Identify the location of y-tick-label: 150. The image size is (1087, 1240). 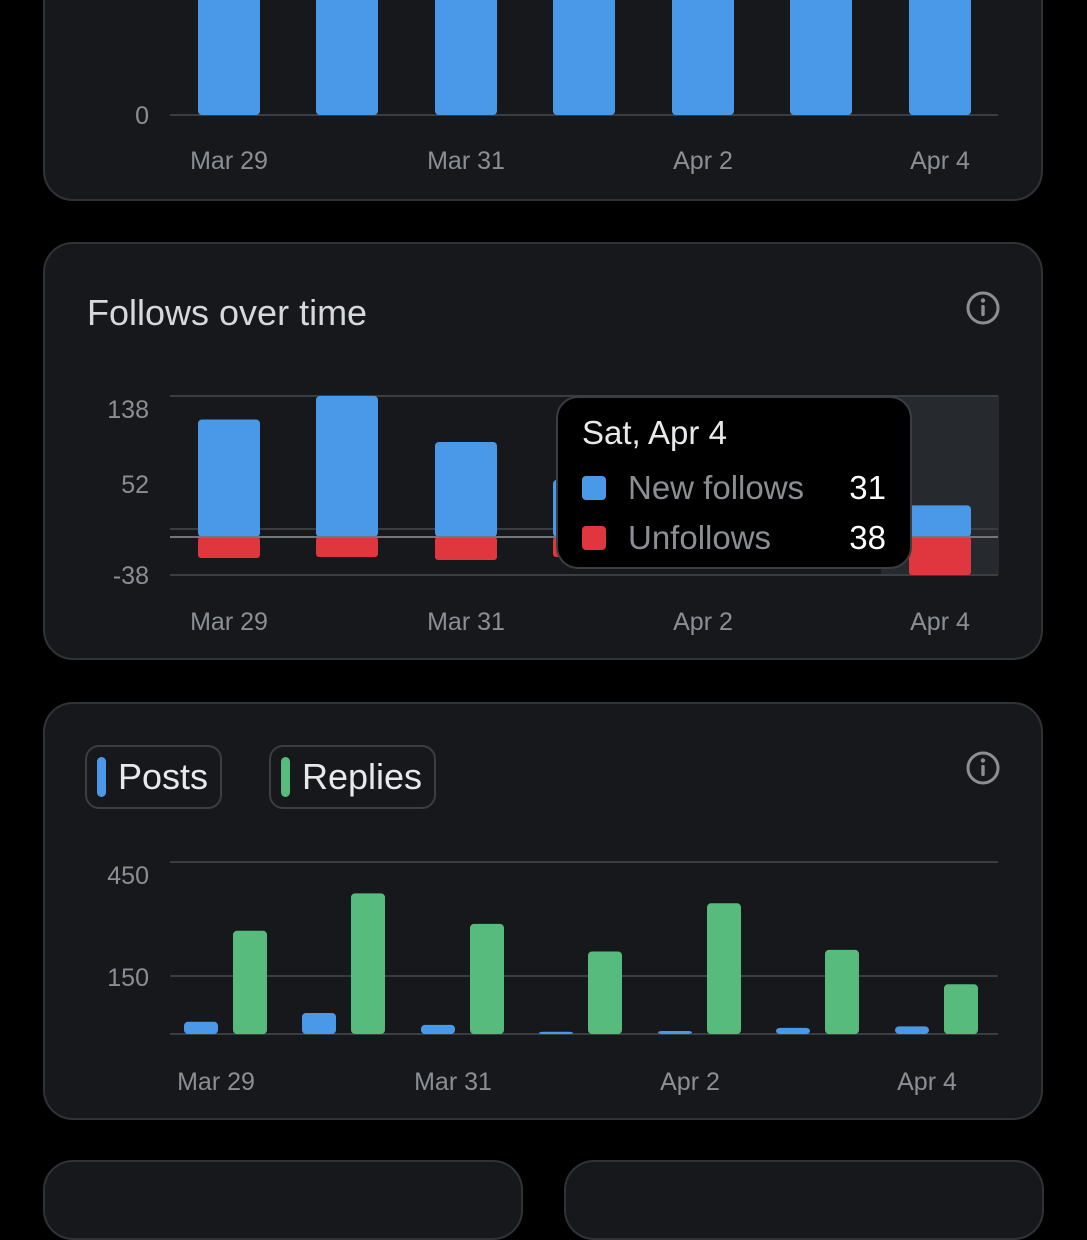
(128, 978).